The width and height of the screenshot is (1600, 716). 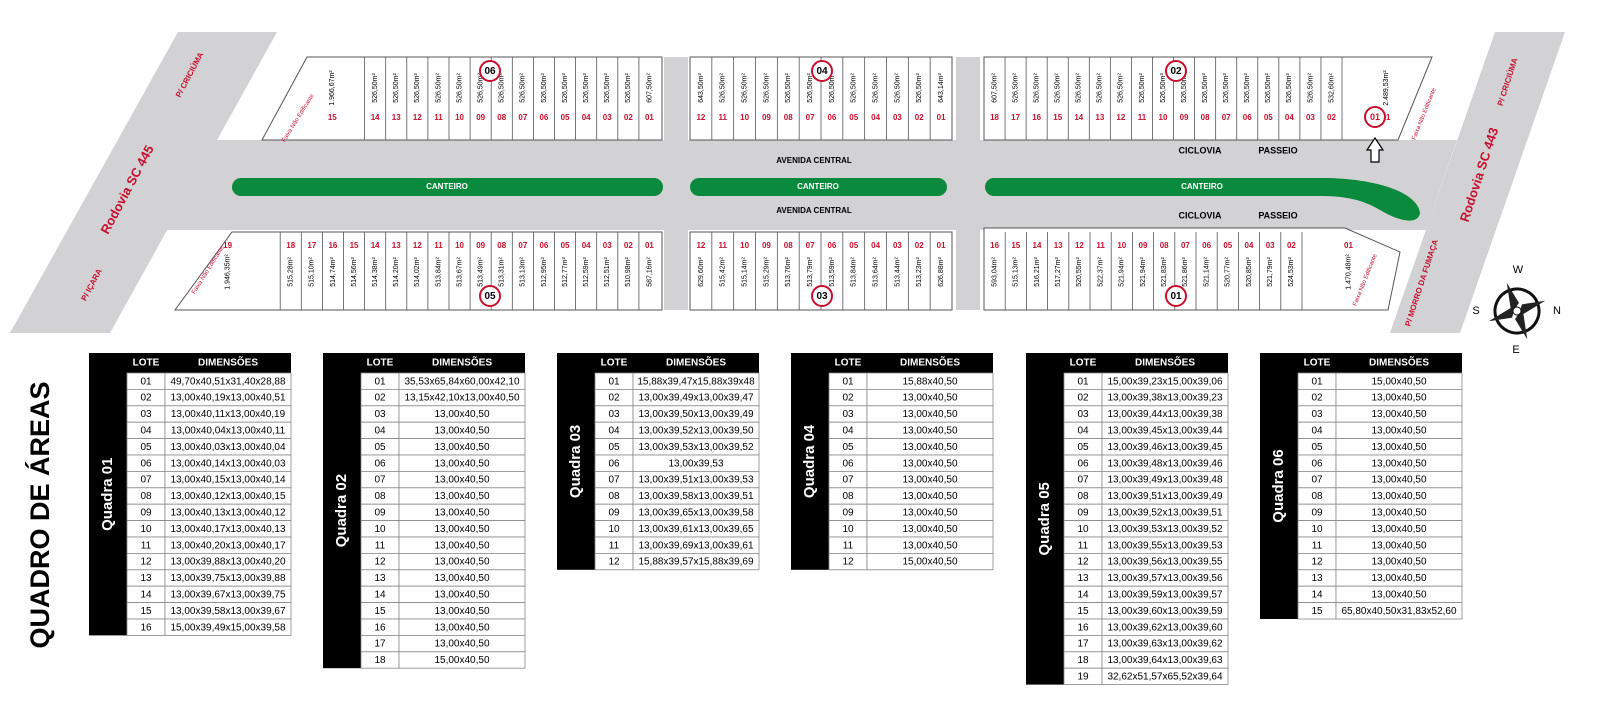 What do you see at coordinates (228, 513) in the screenshot?
I see `lot-dimensions: 13,00x40,13x13,00x40,12` at bounding box center [228, 513].